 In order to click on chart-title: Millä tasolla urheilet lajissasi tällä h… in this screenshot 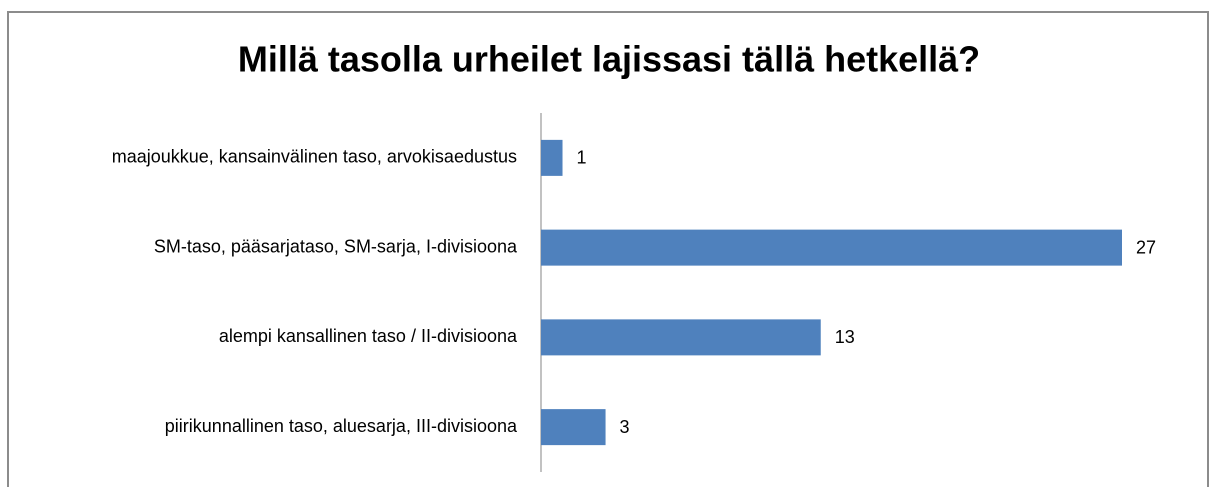, I will do `click(609, 59)`.